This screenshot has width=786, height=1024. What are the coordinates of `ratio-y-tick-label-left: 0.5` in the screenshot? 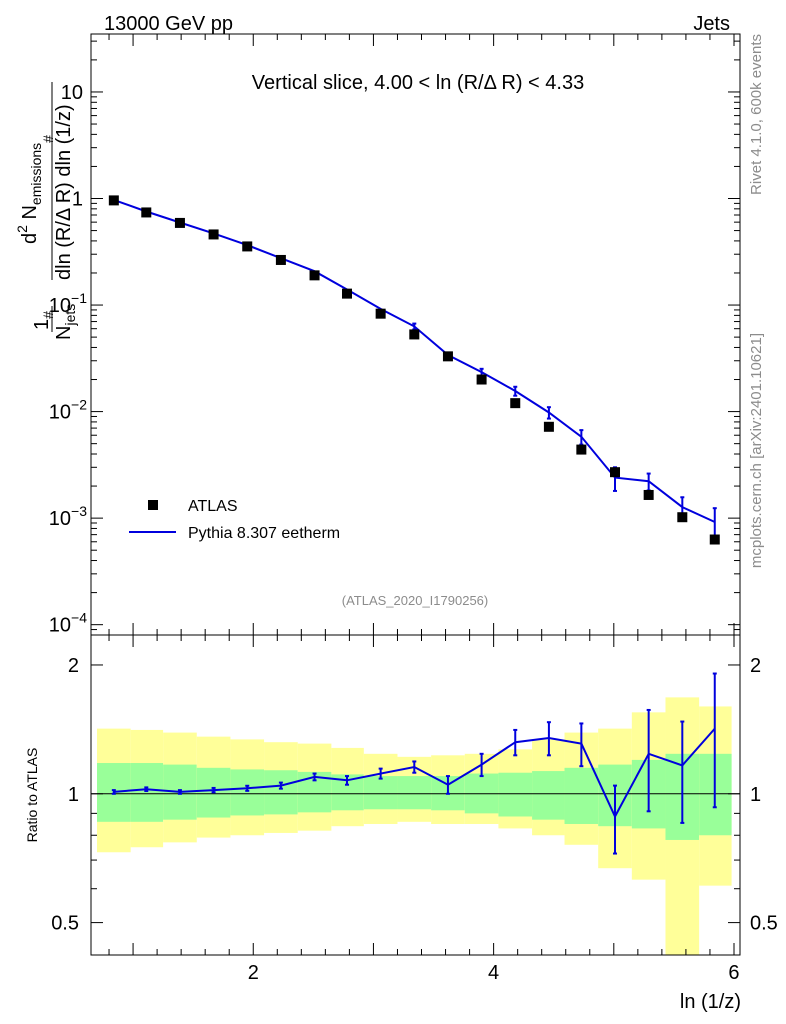 It's located at (65, 924).